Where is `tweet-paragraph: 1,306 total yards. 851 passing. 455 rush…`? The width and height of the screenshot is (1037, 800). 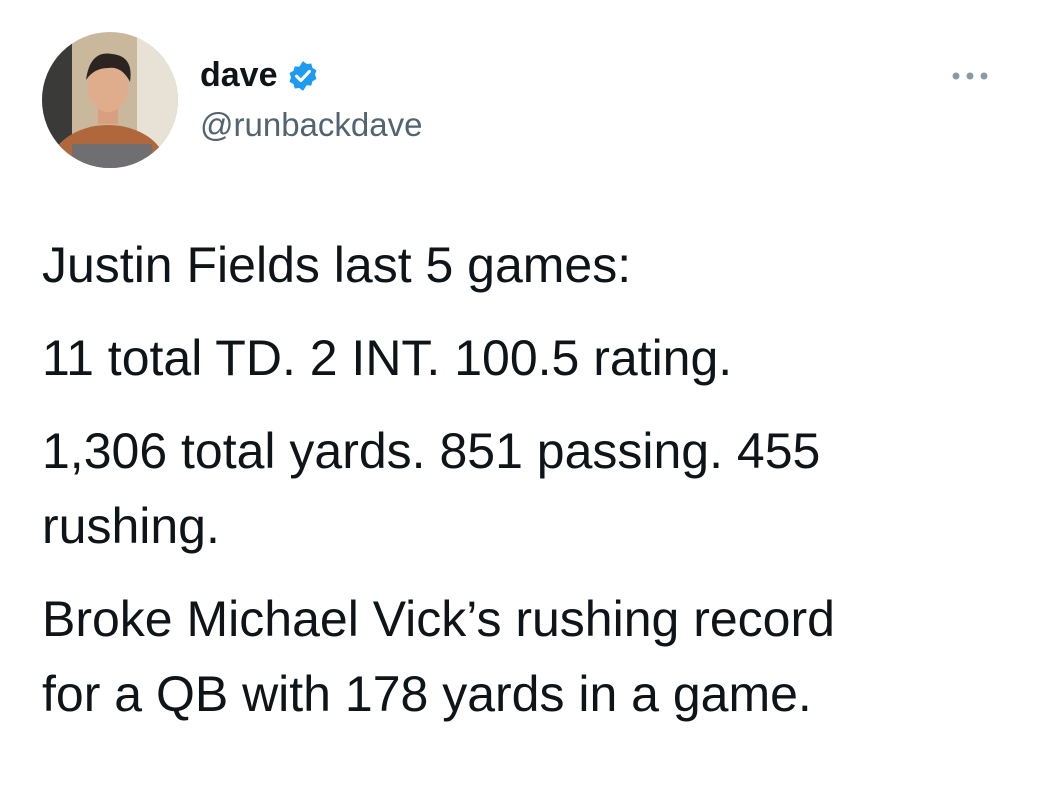 tweet-paragraph: 1,306 total yards. 851 passing. 455 rush… is located at coordinates (431, 488).